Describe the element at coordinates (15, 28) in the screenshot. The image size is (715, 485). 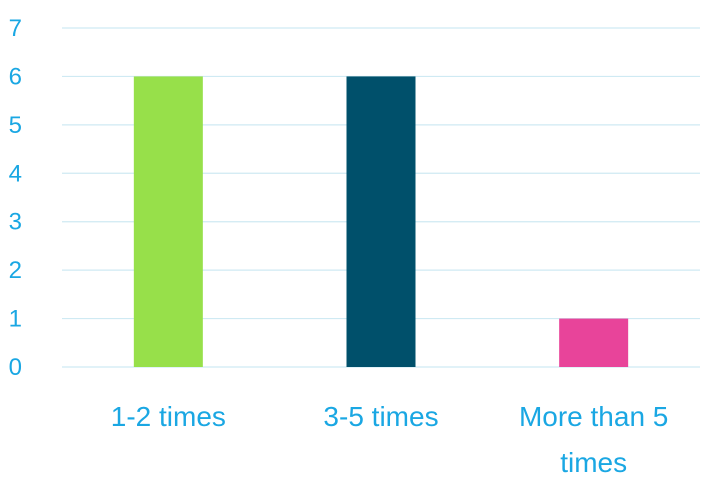
I see `y-tick-label: 7` at that location.